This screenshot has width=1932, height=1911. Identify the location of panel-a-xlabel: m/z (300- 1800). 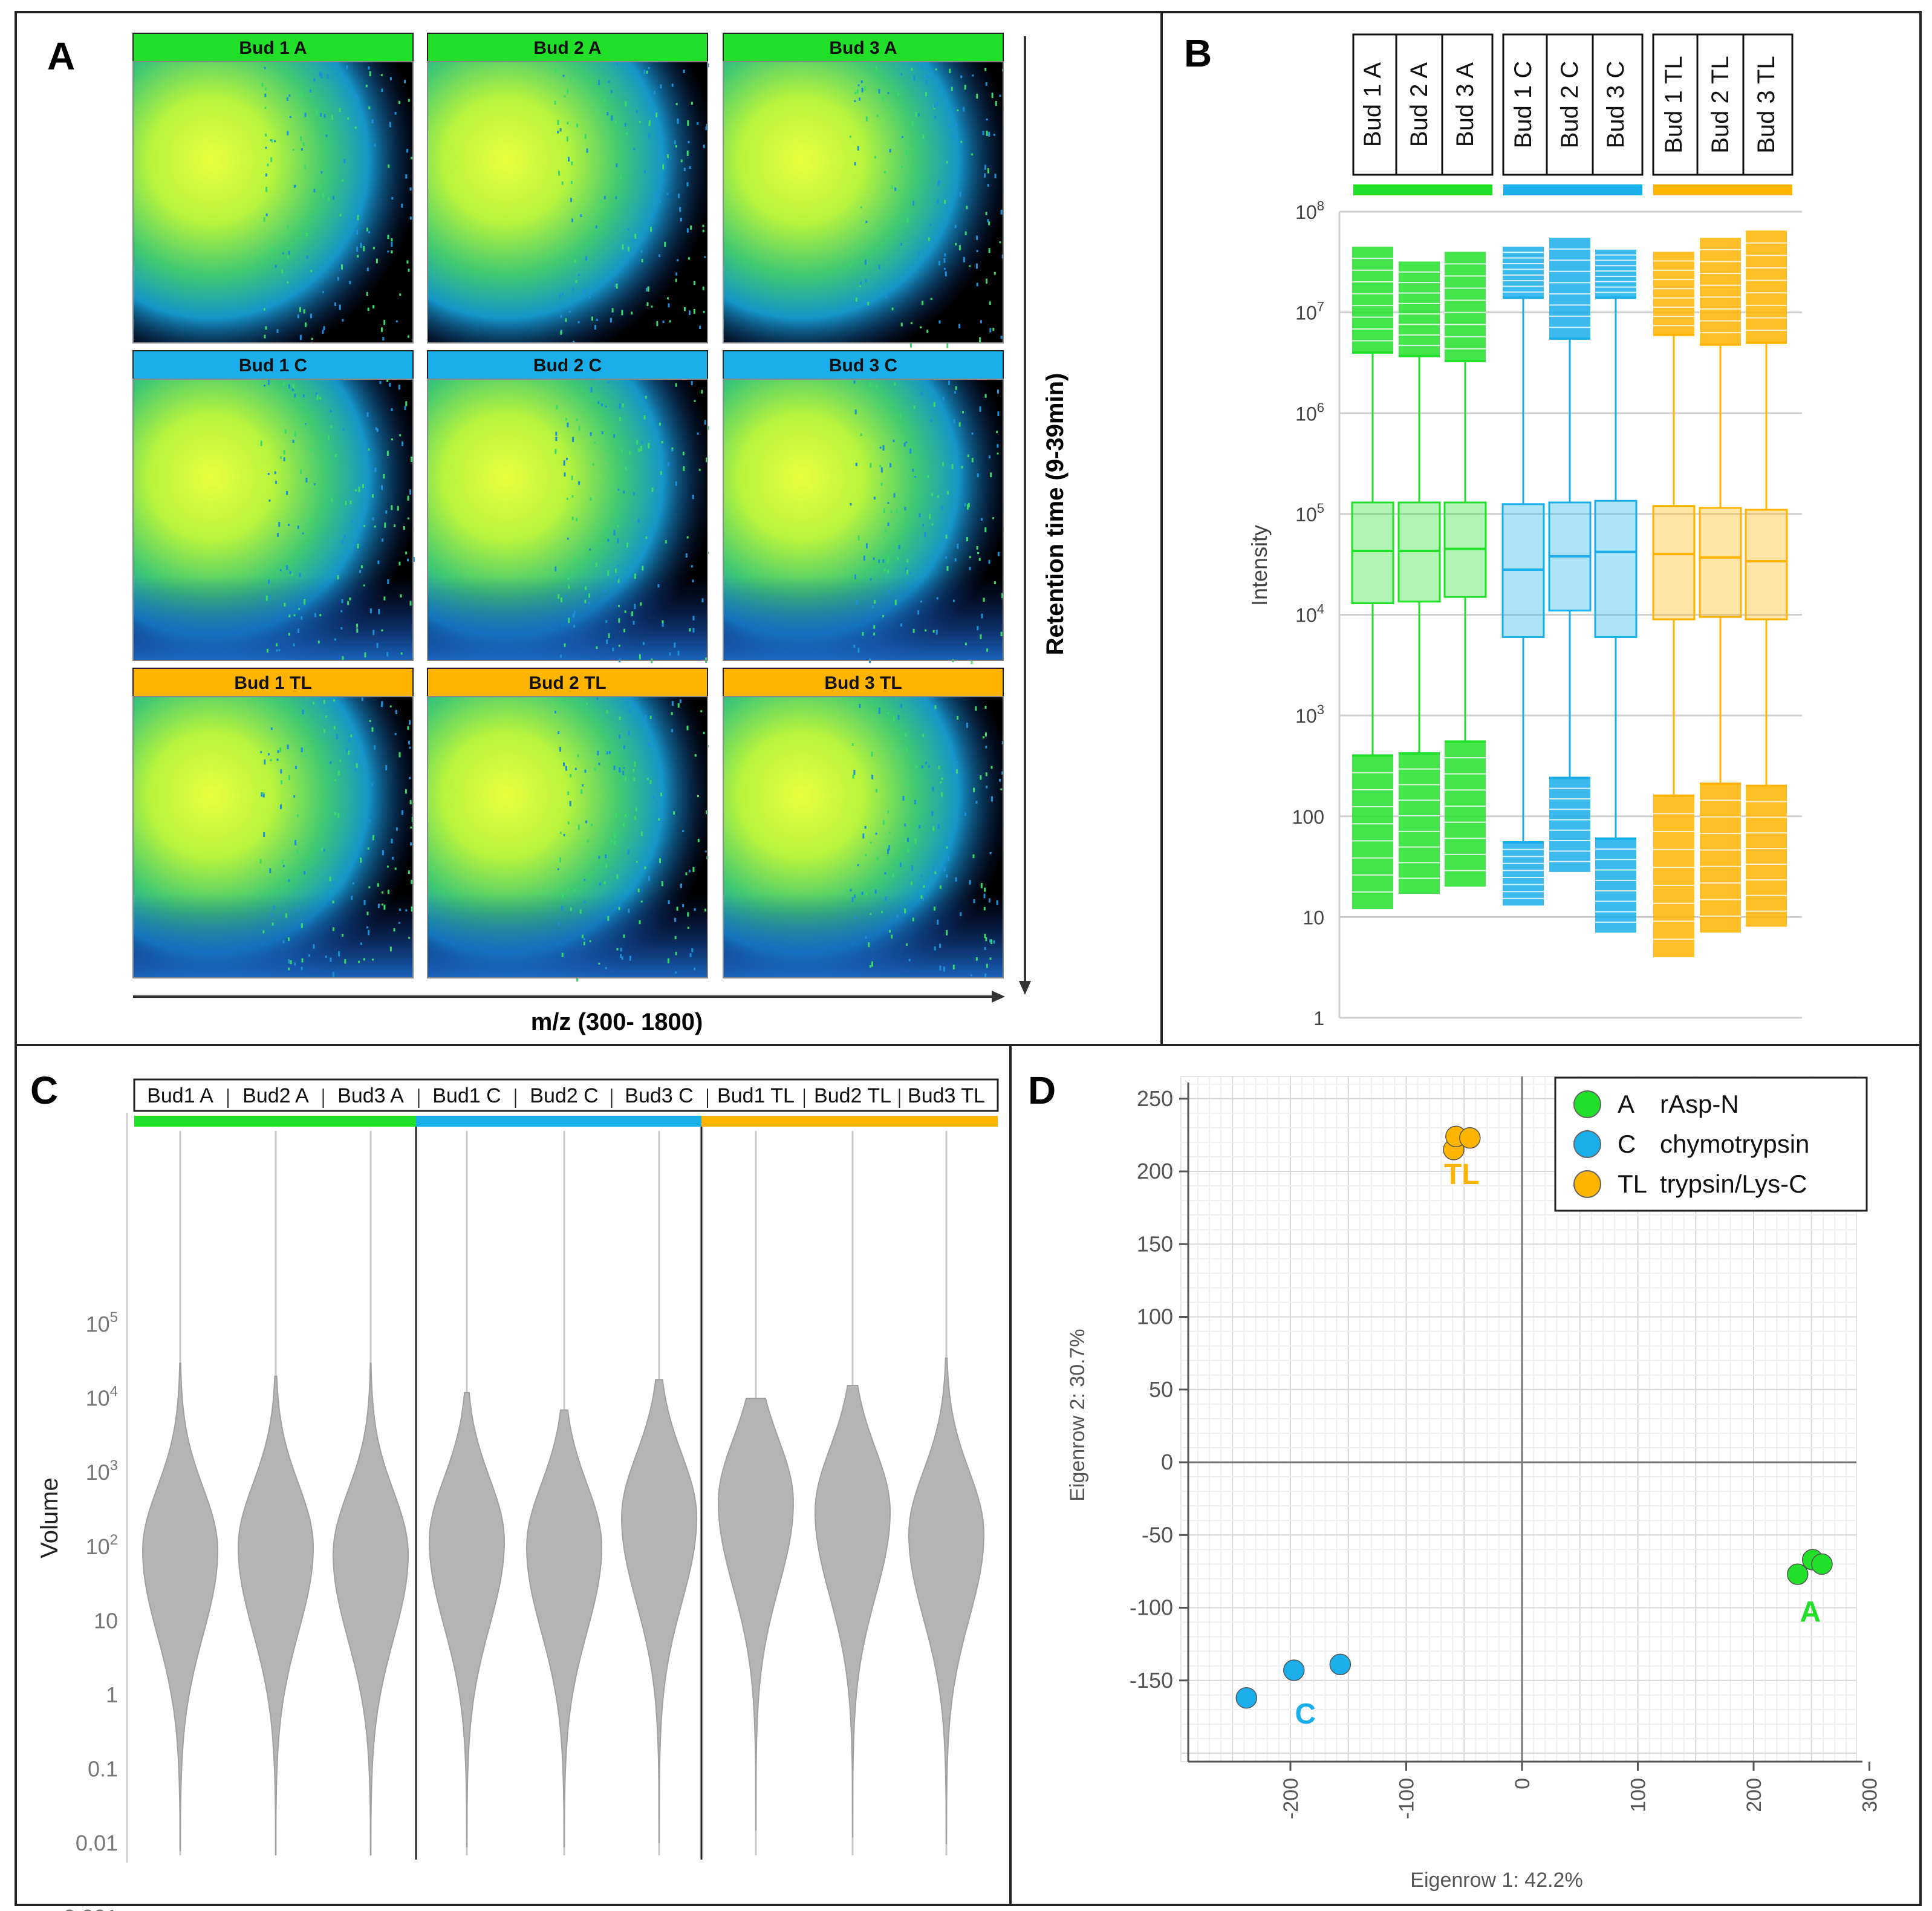
(617, 1022).